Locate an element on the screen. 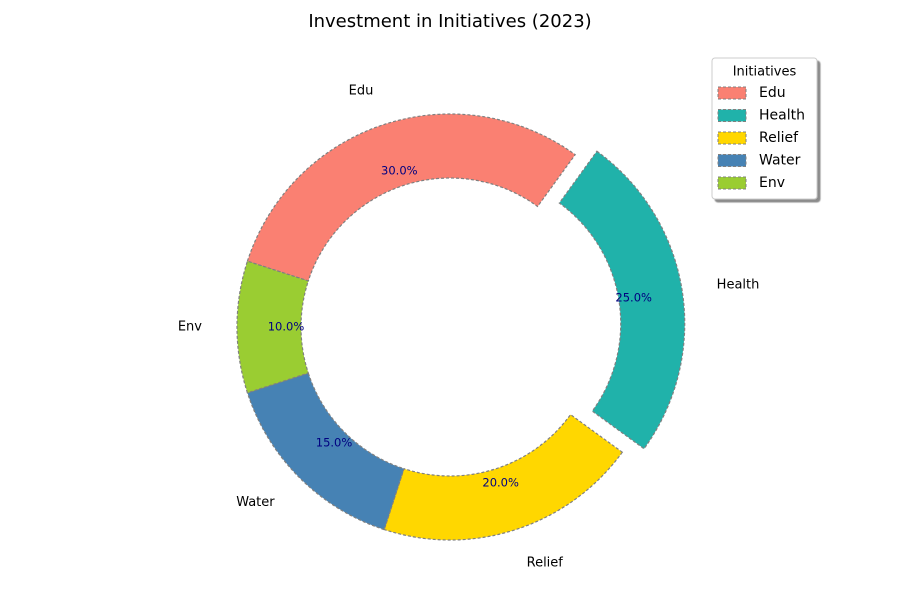 The width and height of the screenshot is (900, 600). slice-label-env: Env is located at coordinates (190, 327).